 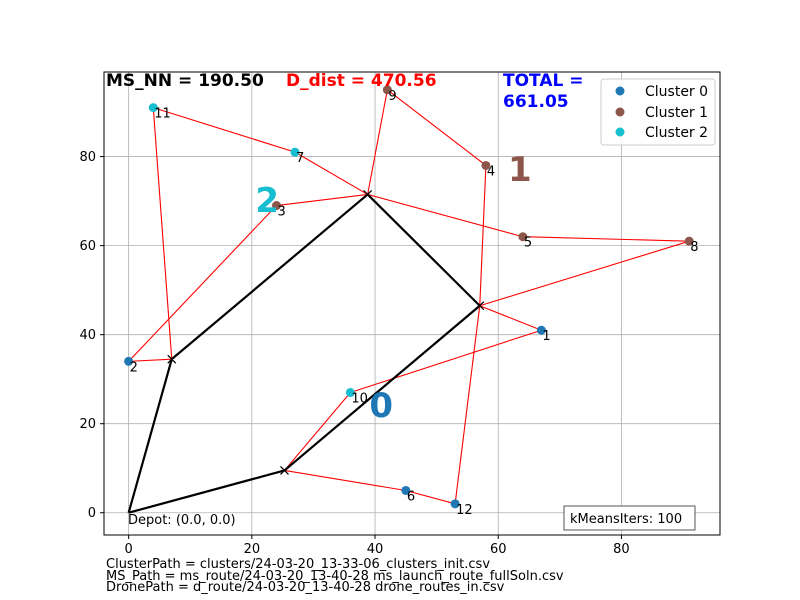 I want to click on legend-box, so click(x=658, y=112).